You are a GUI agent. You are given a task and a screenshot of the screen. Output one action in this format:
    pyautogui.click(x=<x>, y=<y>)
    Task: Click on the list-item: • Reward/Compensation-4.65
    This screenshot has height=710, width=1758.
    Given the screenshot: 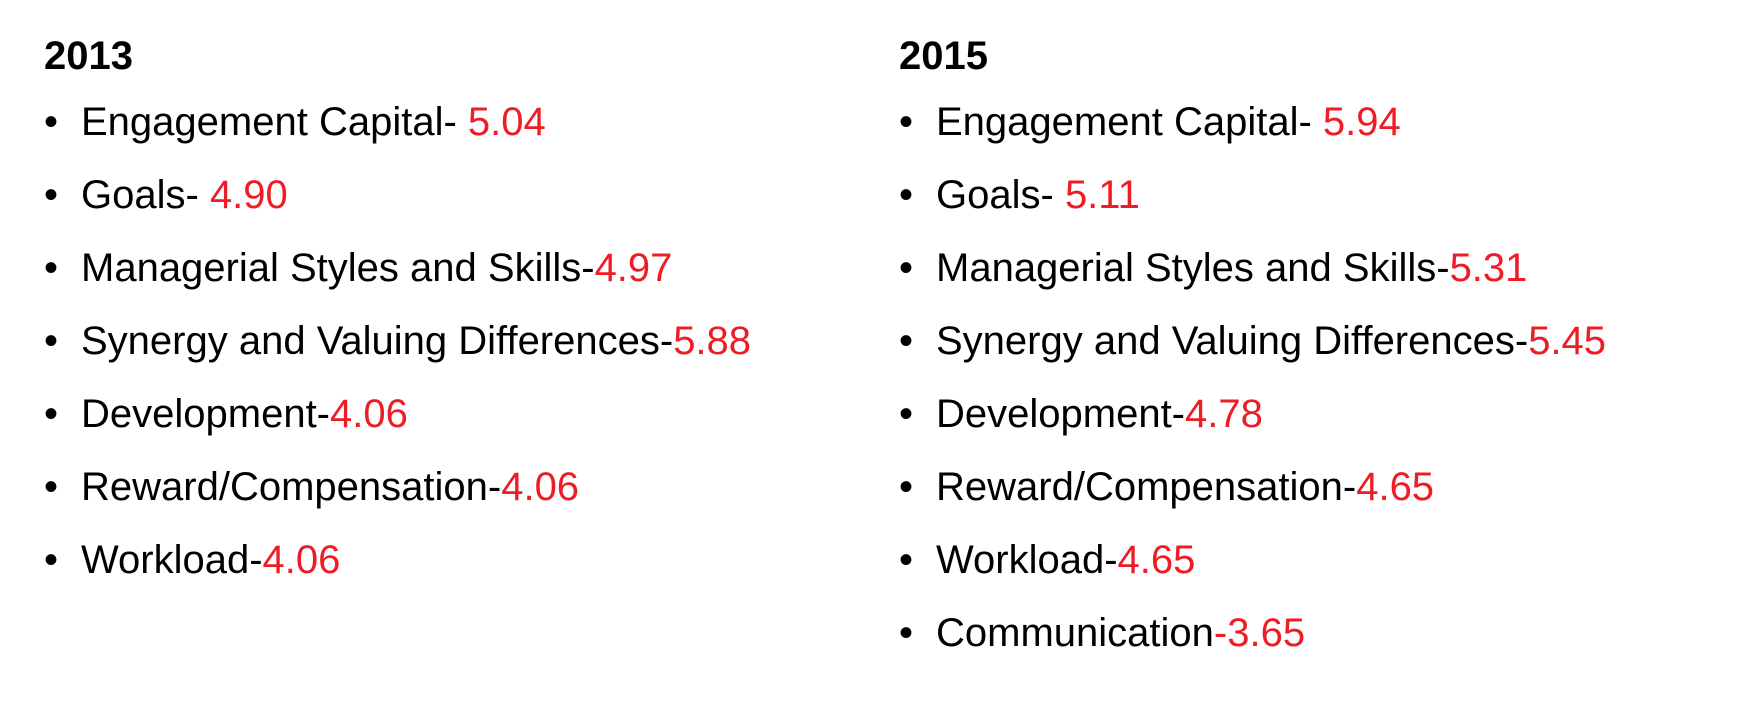 What is the action you would take?
    pyautogui.click(x=1252, y=487)
    